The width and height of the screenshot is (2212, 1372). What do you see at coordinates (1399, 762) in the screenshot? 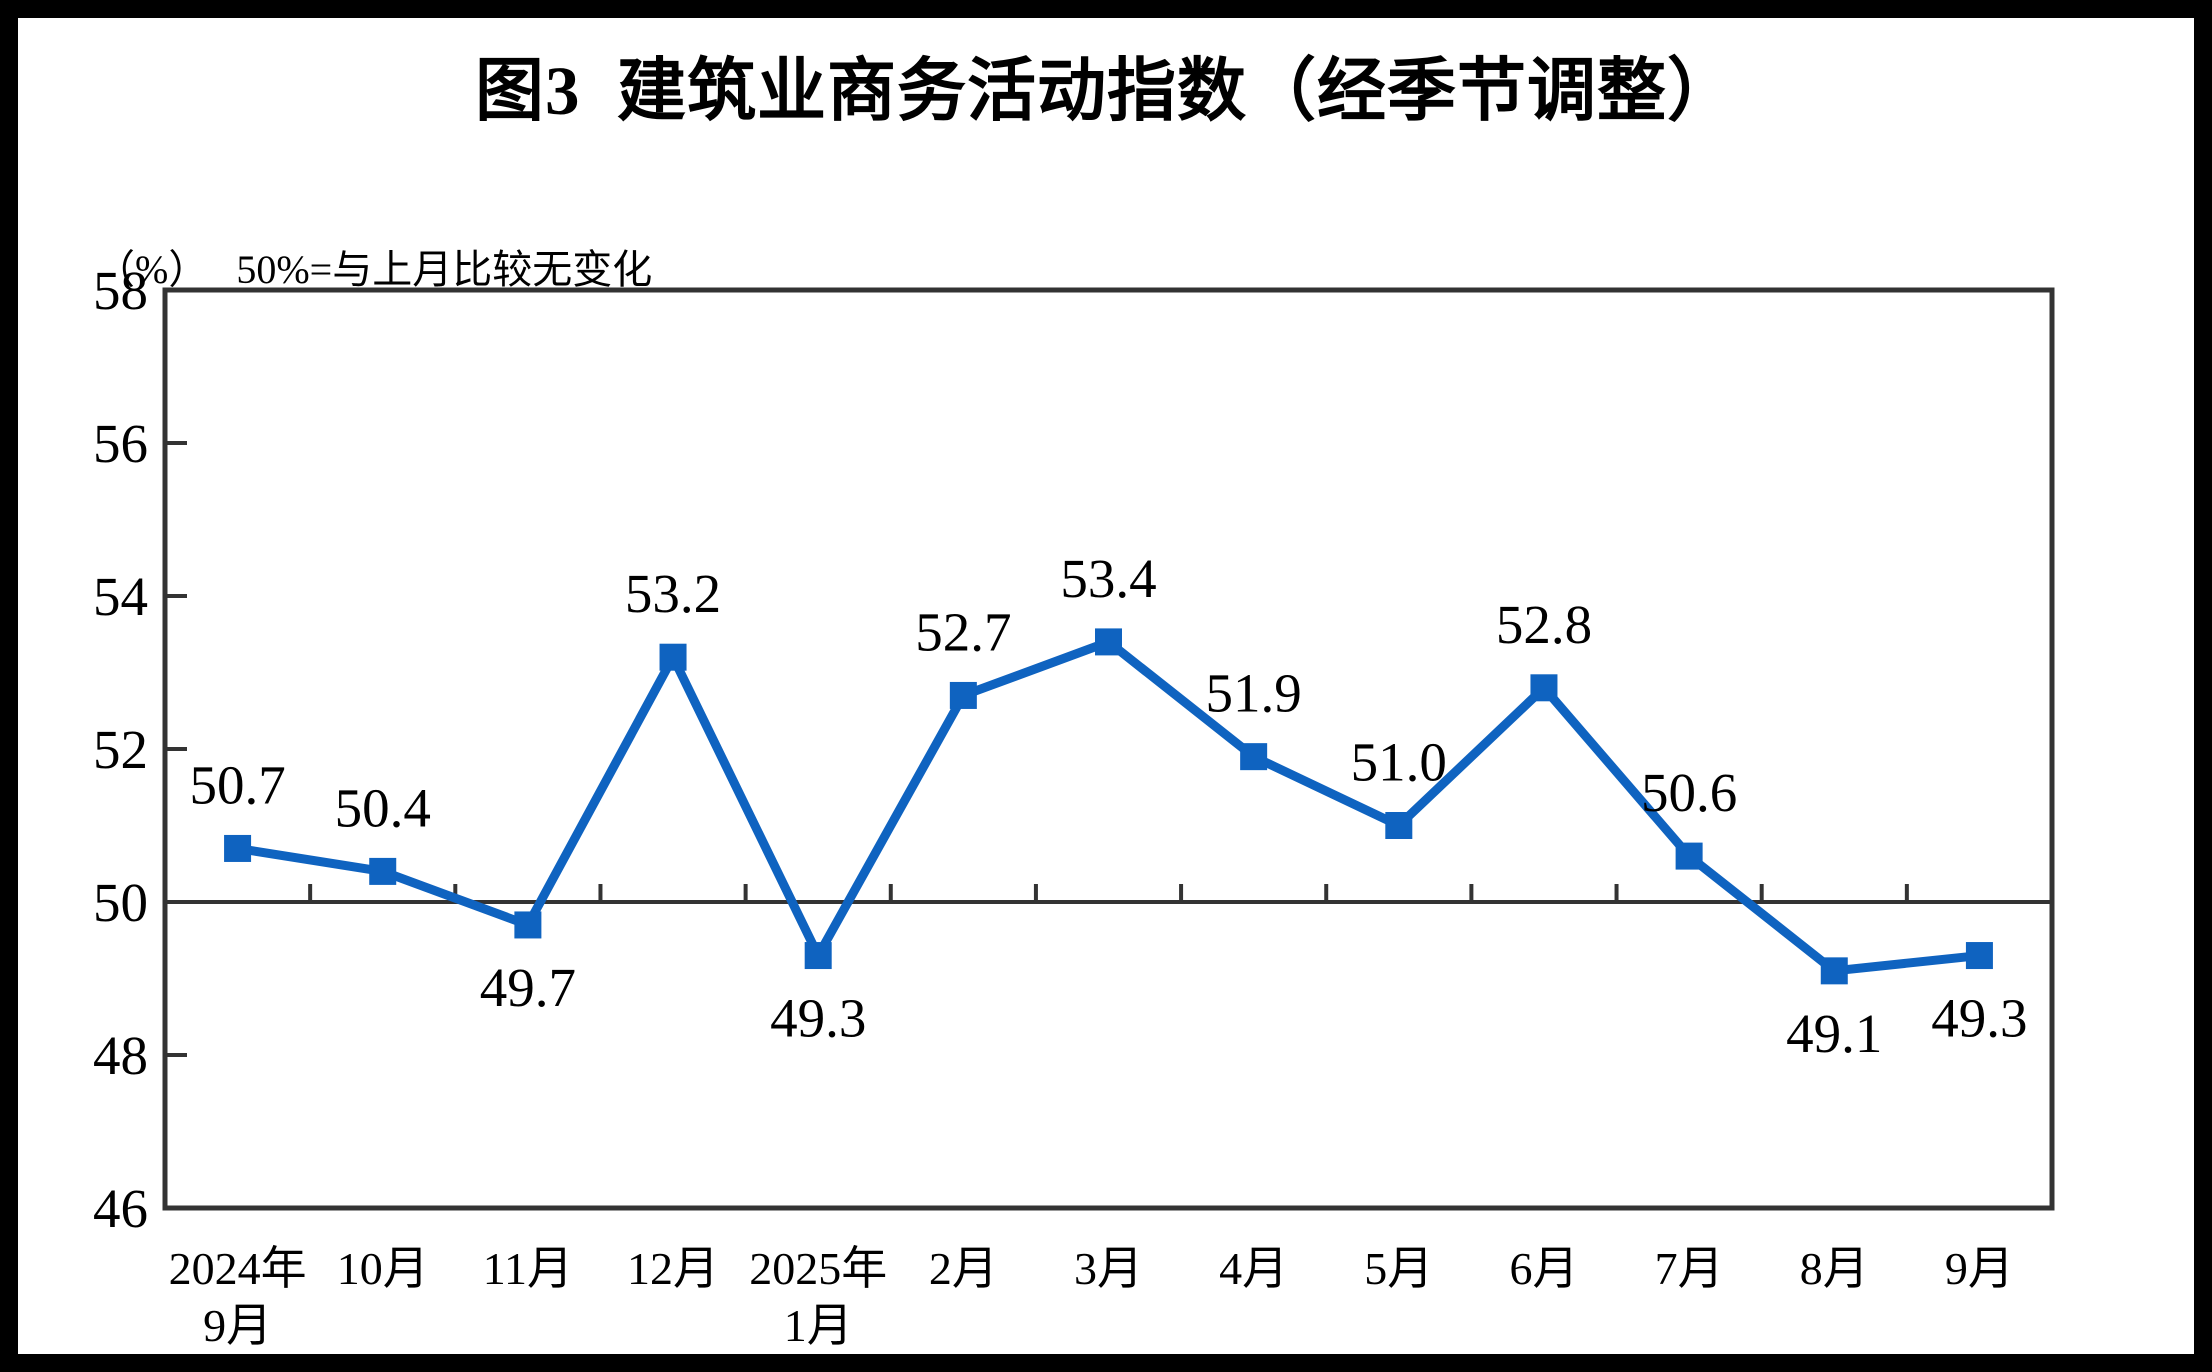
I see `data-point-label: 51.0` at bounding box center [1399, 762].